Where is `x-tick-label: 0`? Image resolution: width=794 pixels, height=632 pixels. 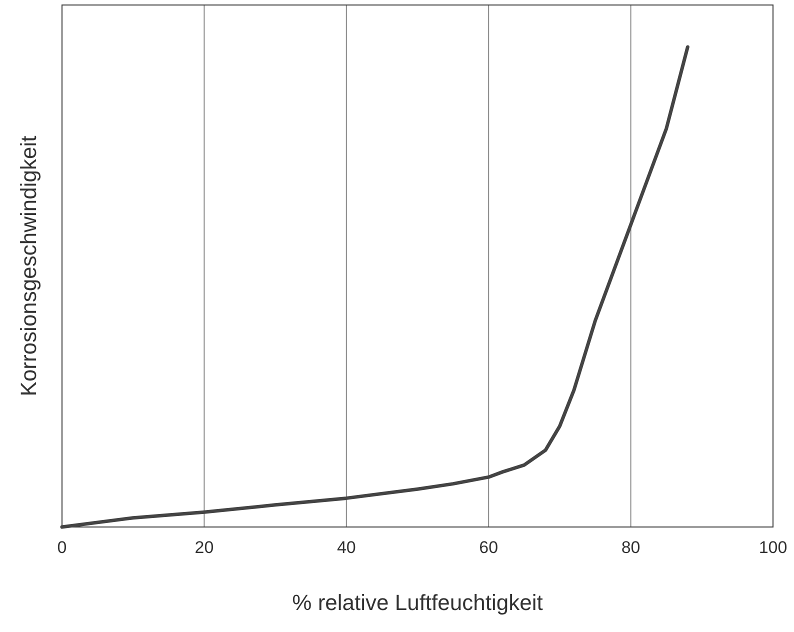
x-tick-label: 0 is located at coordinates (62, 548).